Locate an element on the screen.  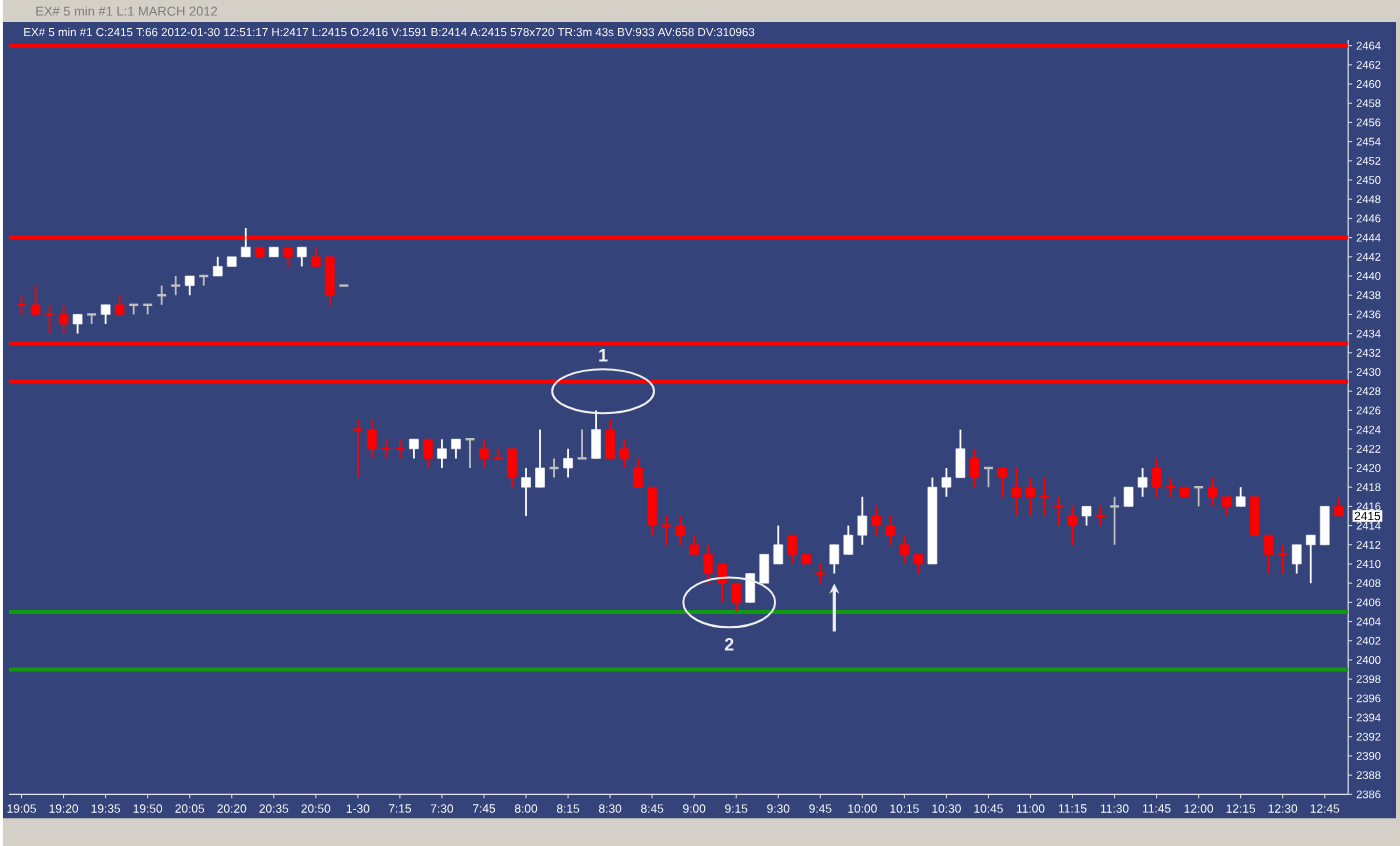
annotation: 2 is located at coordinates (729, 644).